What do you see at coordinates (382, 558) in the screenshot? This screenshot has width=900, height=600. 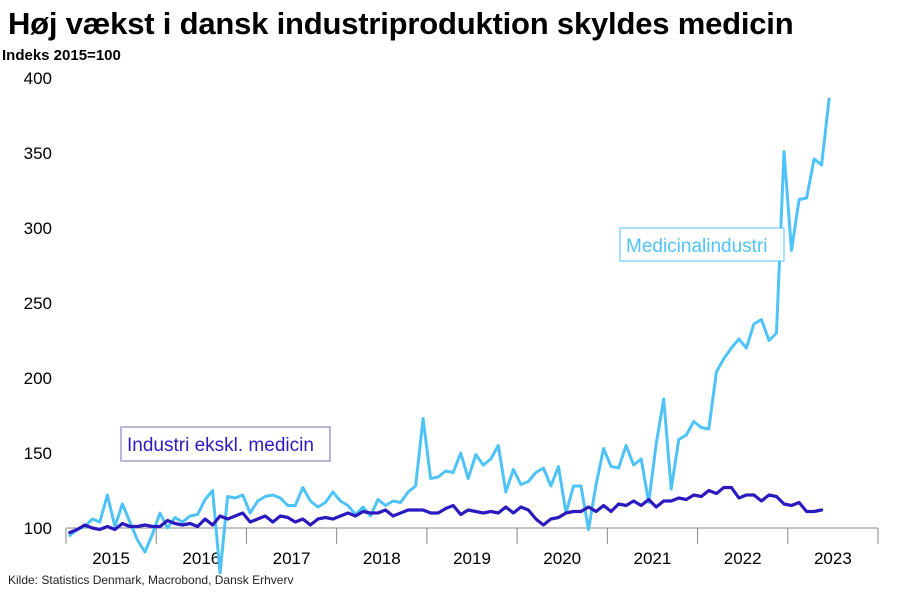 I see `x-tick-label: 2018` at bounding box center [382, 558].